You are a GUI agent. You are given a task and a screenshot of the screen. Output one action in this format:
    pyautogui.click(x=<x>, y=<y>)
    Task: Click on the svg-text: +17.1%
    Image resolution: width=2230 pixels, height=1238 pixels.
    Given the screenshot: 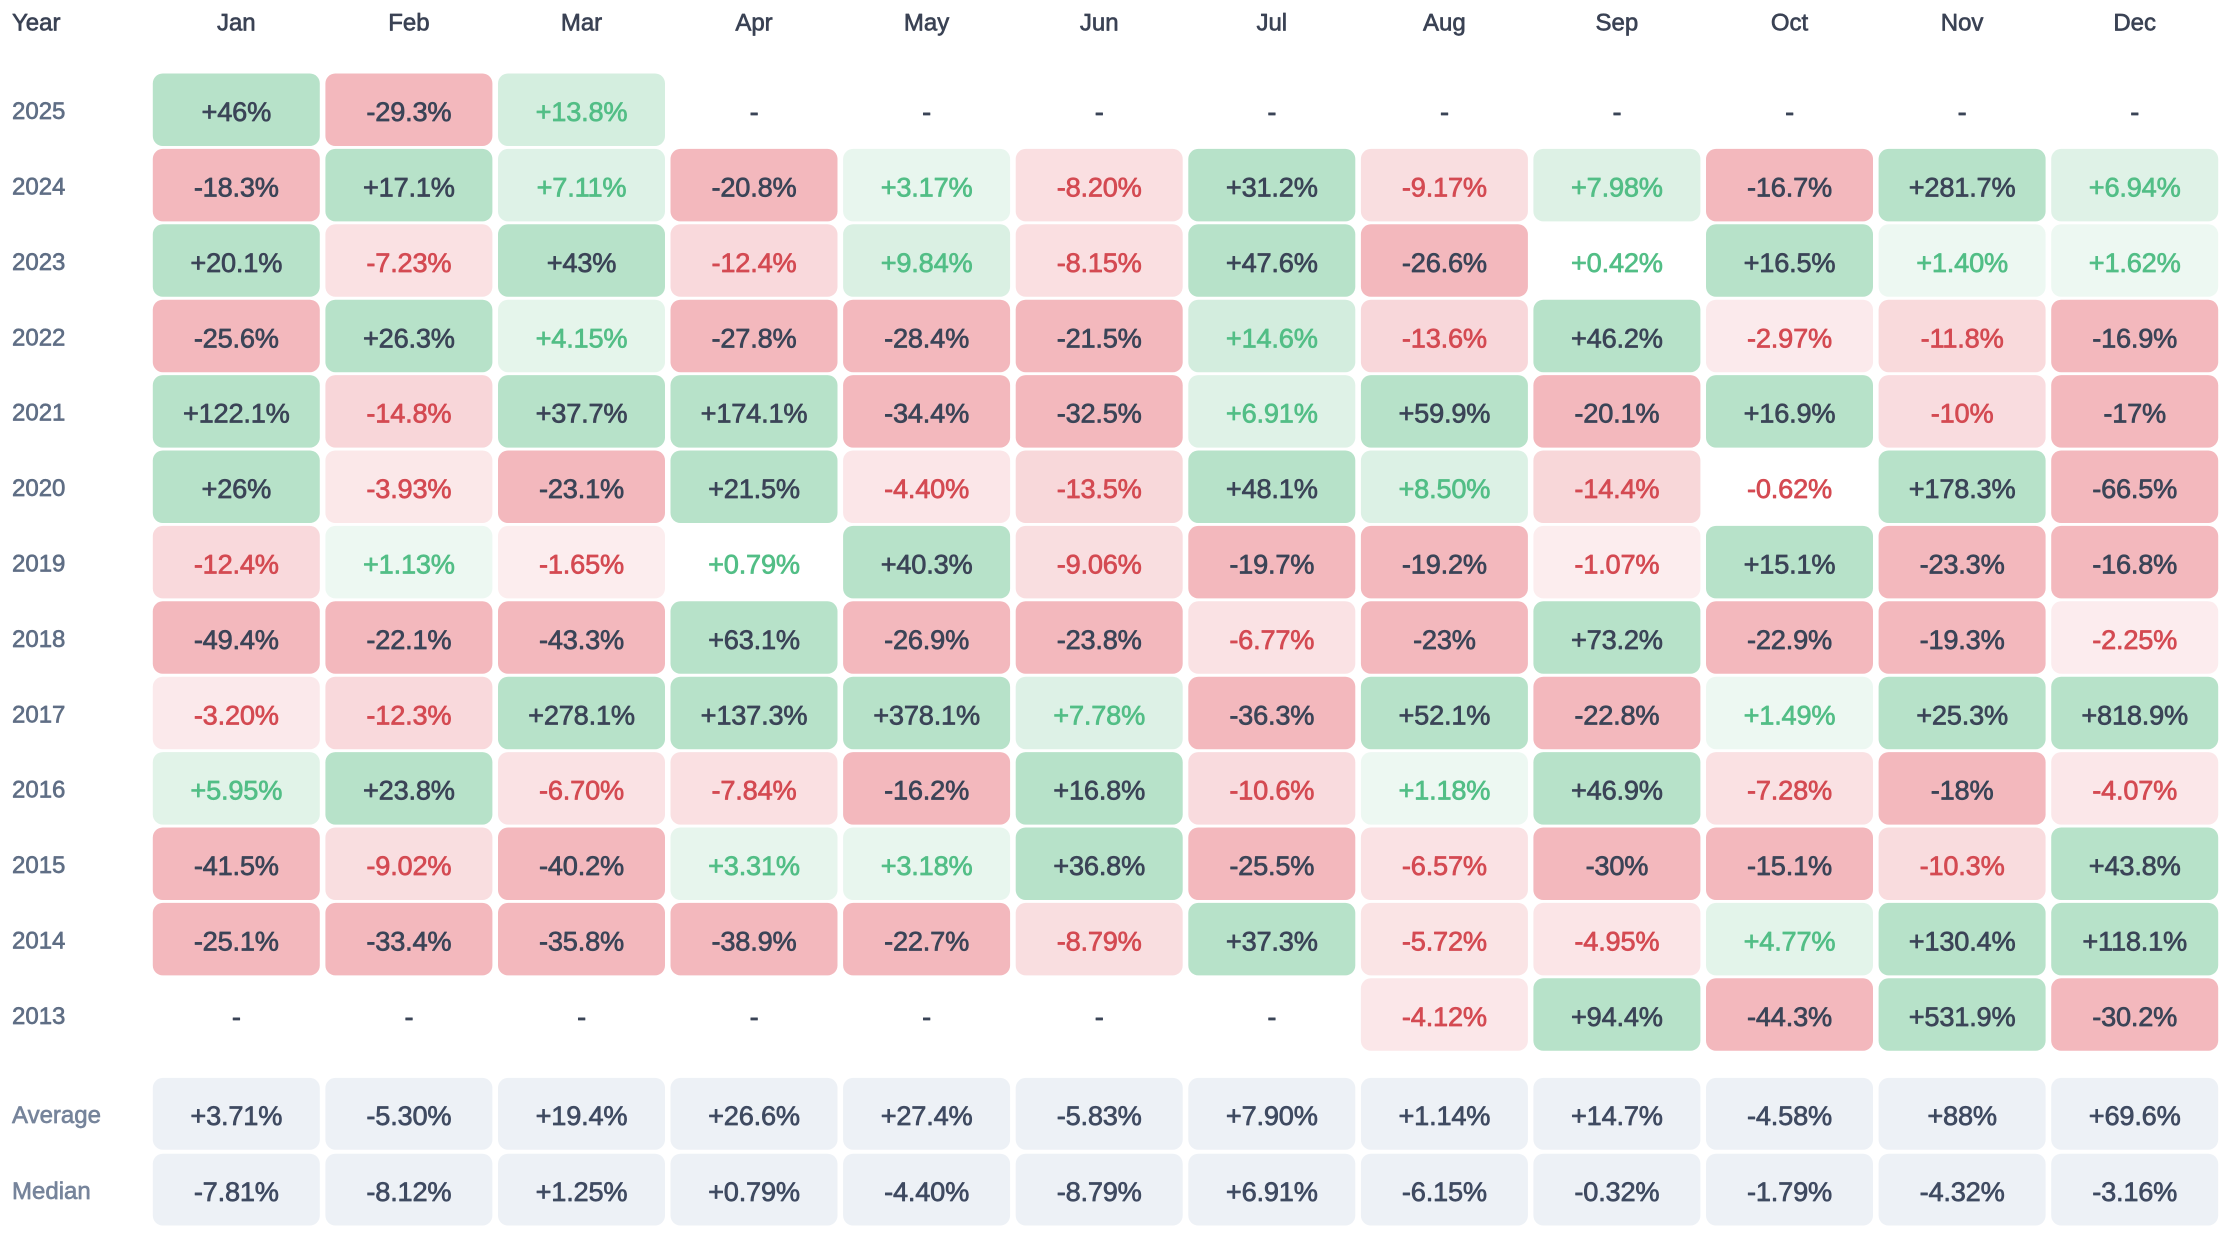 What is the action you would take?
    pyautogui.click(x=409, y=187)
    